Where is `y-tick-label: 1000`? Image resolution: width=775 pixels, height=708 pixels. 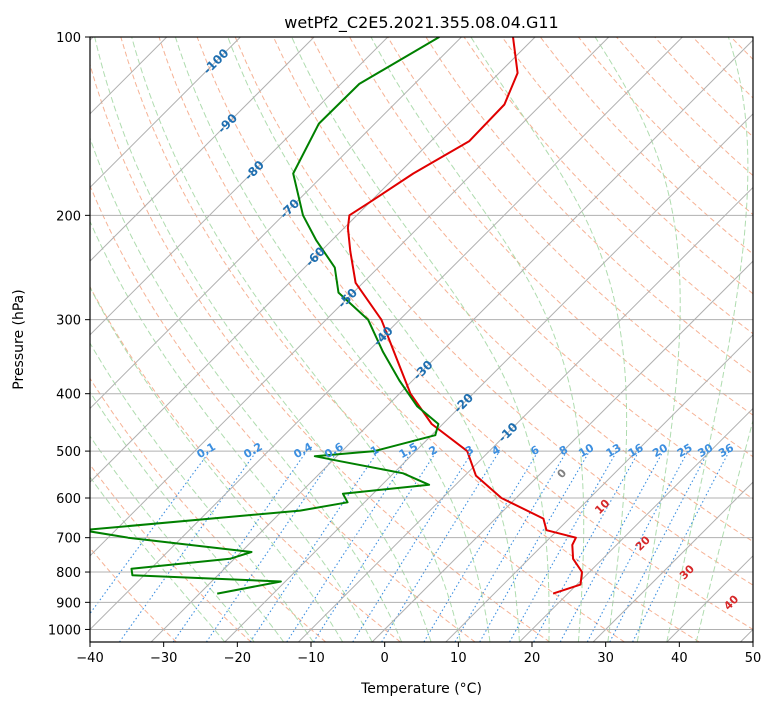
y-tick-label: 1000 is located at coordinates (64, 630).